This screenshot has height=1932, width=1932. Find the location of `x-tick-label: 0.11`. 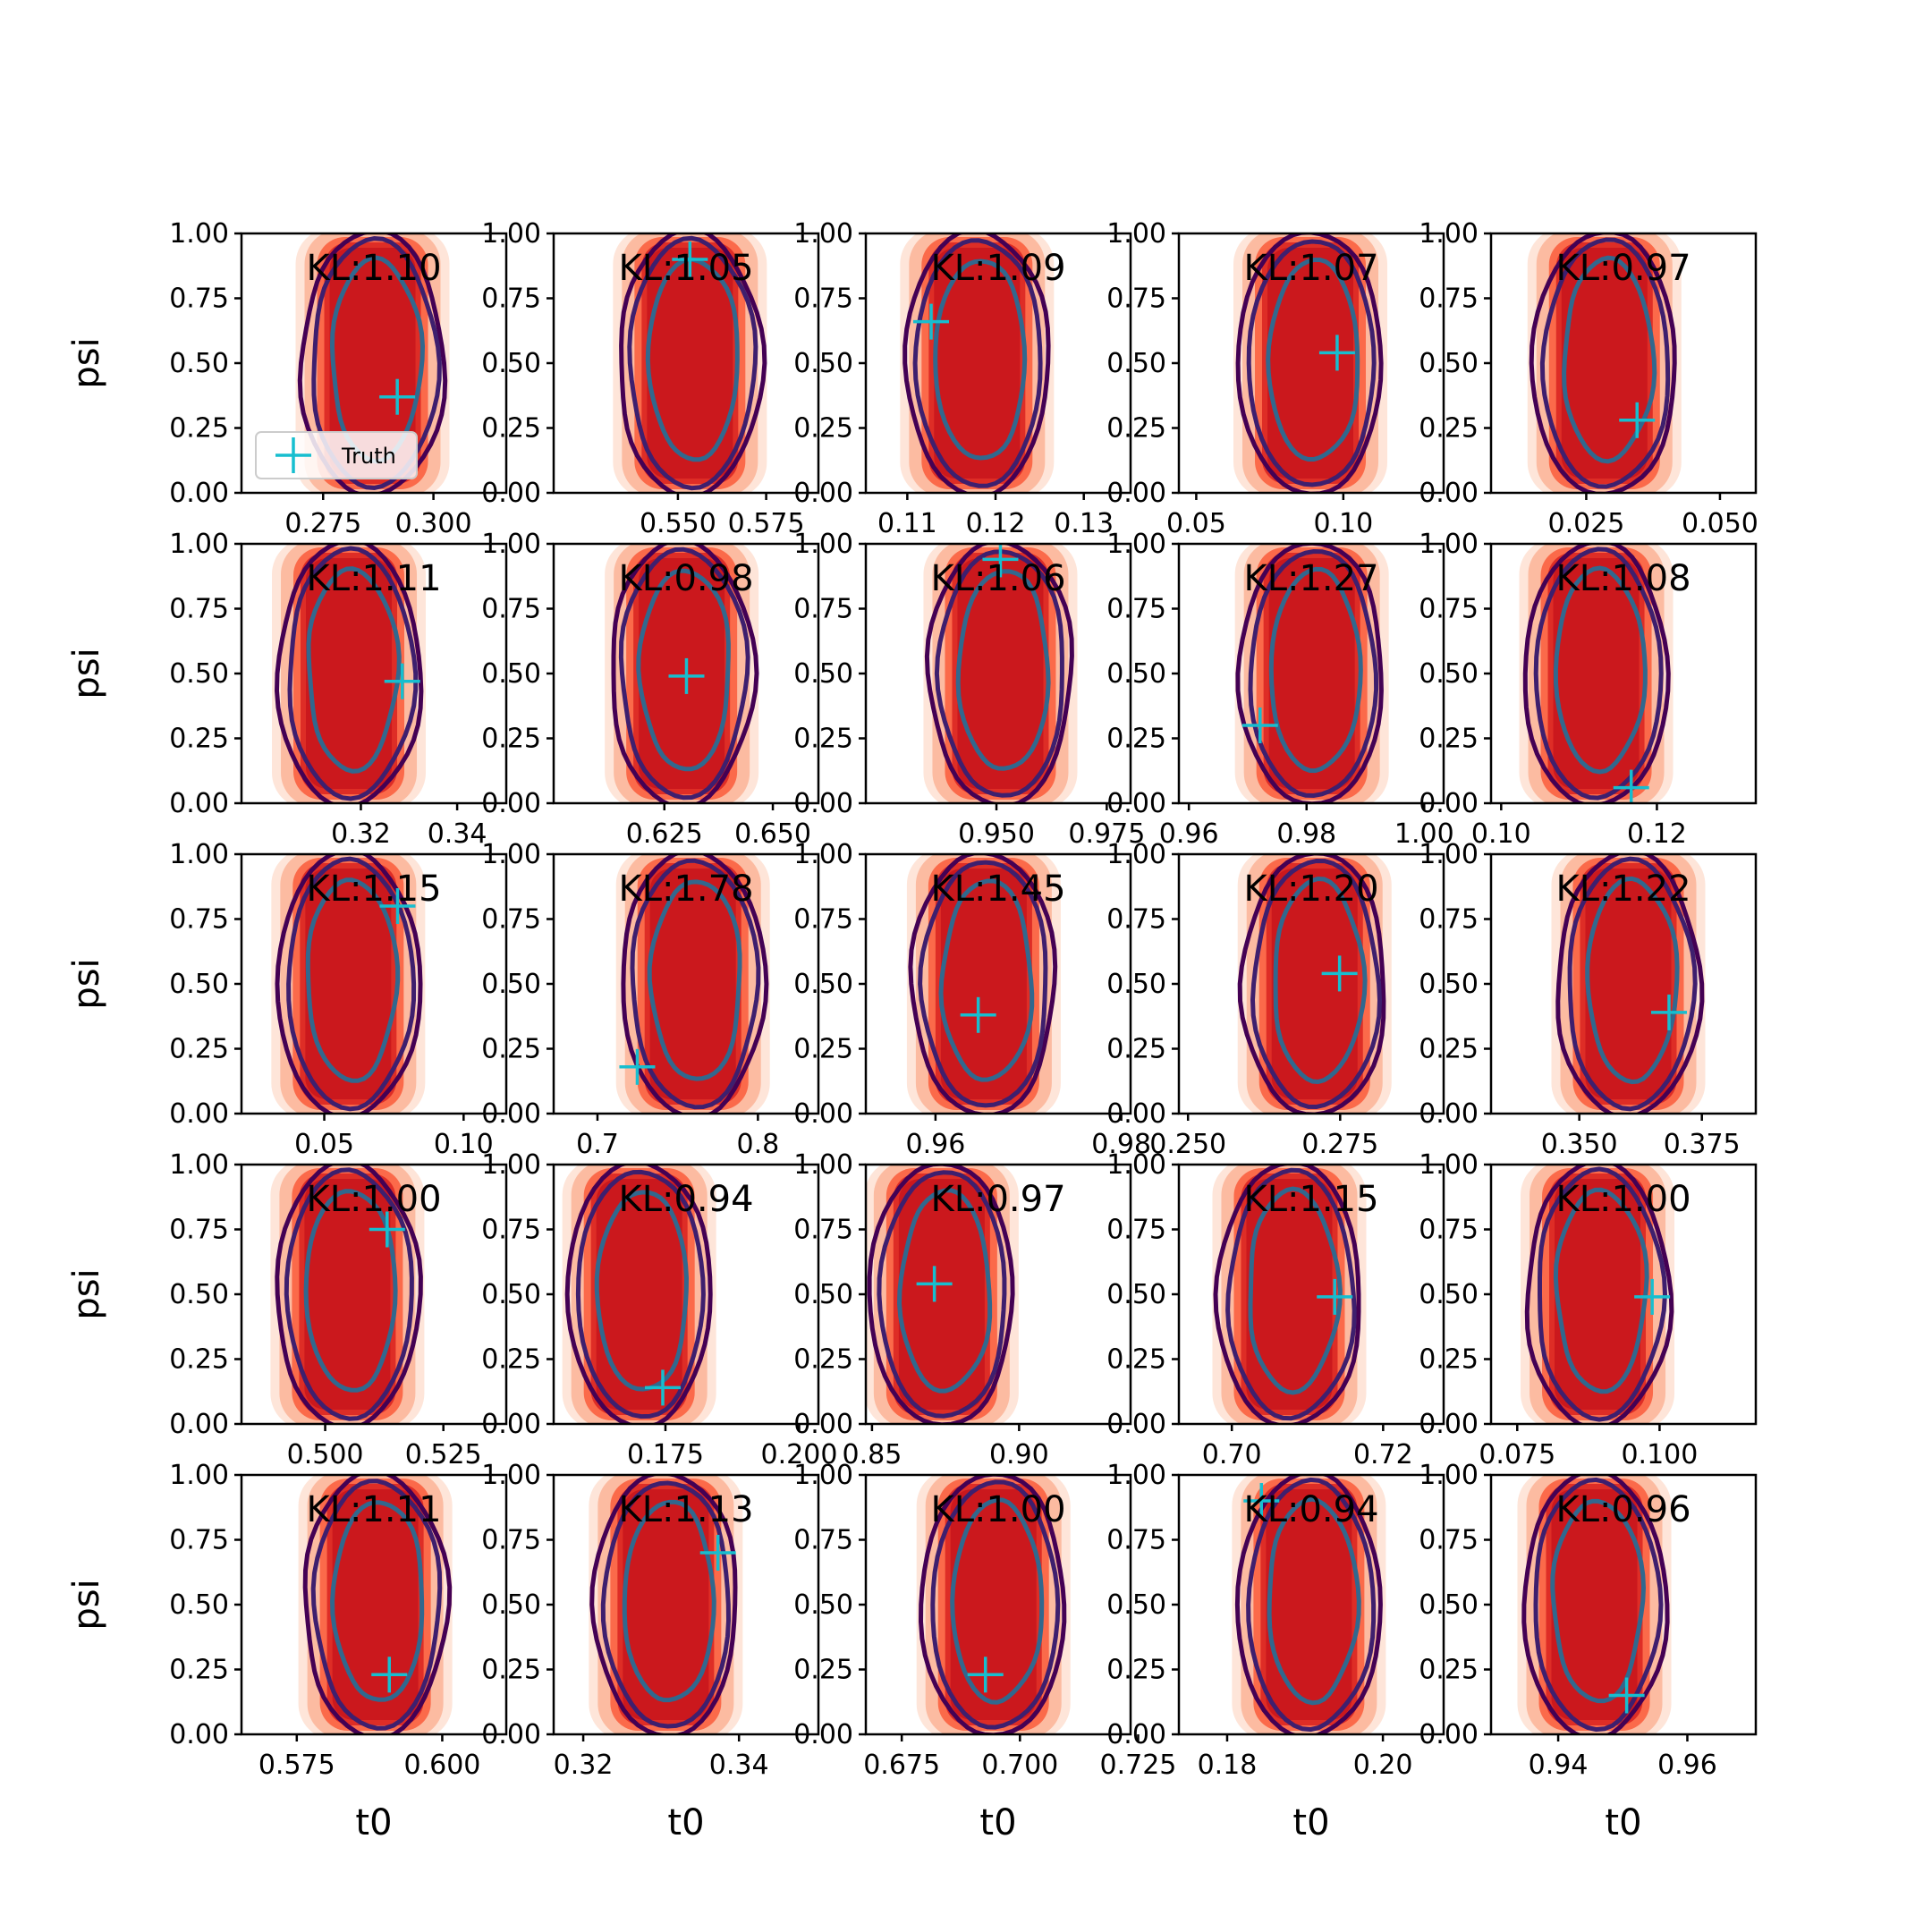

x-tick-label: 0.11 is located at coordinates (907, 523).